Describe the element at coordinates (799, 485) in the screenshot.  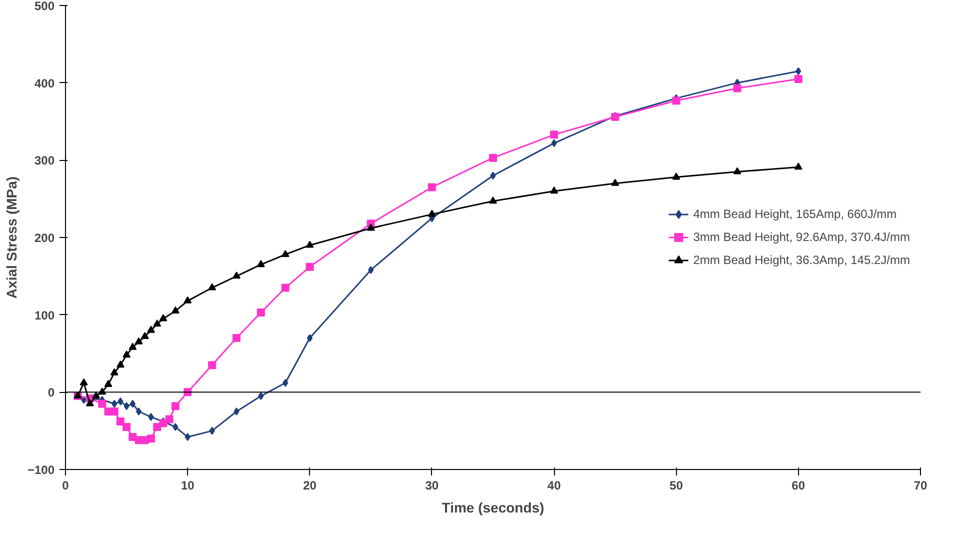
I see `x-tick-label: 60` at that location.